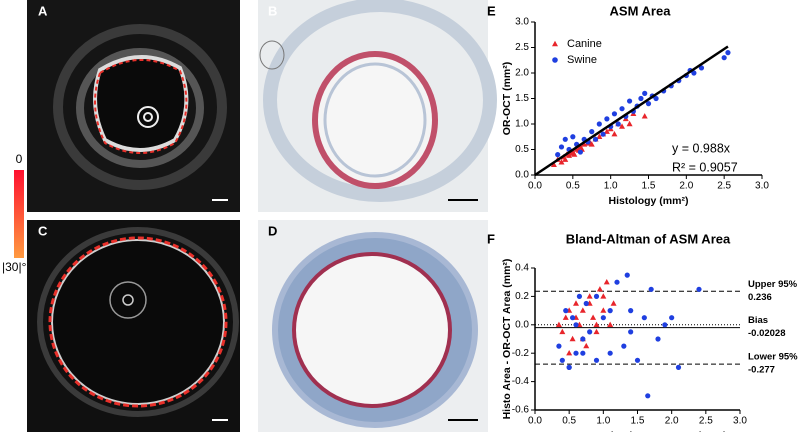 This screenshot has height=437, width=800. What do you see at coordinates (522, 296) in the screenshot?
I see `y-tick-label: 0.2` at bounding box center [522, 296].